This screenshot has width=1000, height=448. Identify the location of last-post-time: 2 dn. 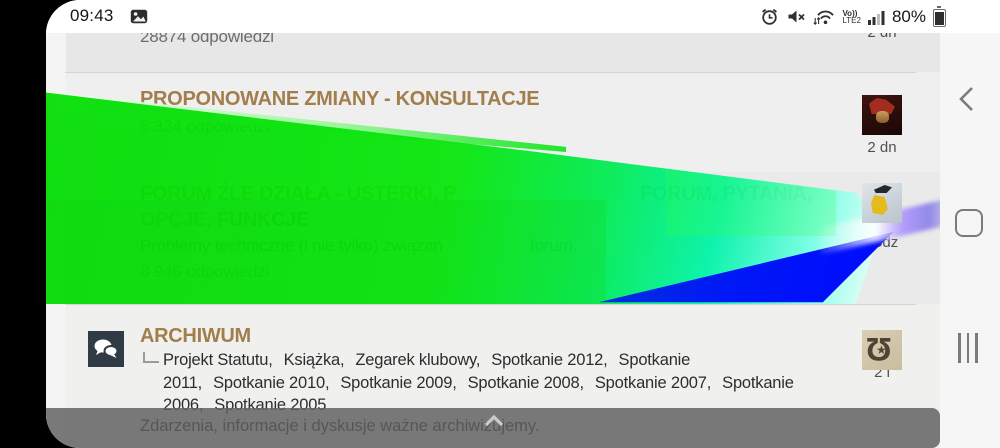
(882, 147).